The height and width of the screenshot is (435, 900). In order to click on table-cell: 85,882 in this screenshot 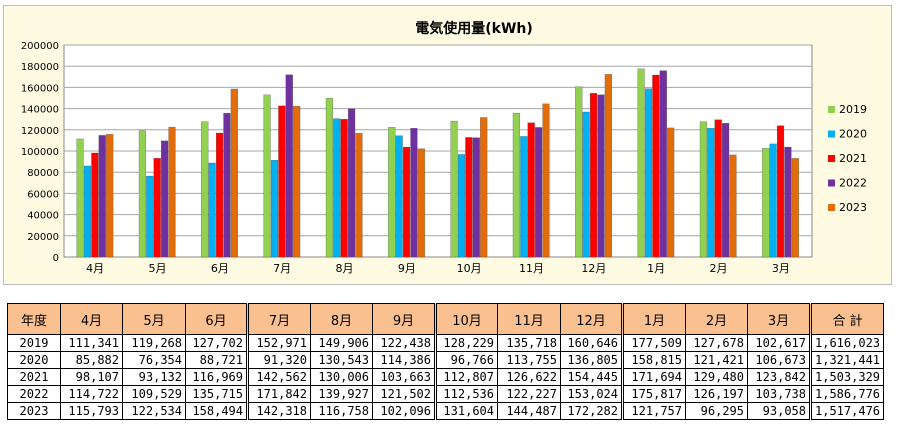, I will do `click(91, 360)`.